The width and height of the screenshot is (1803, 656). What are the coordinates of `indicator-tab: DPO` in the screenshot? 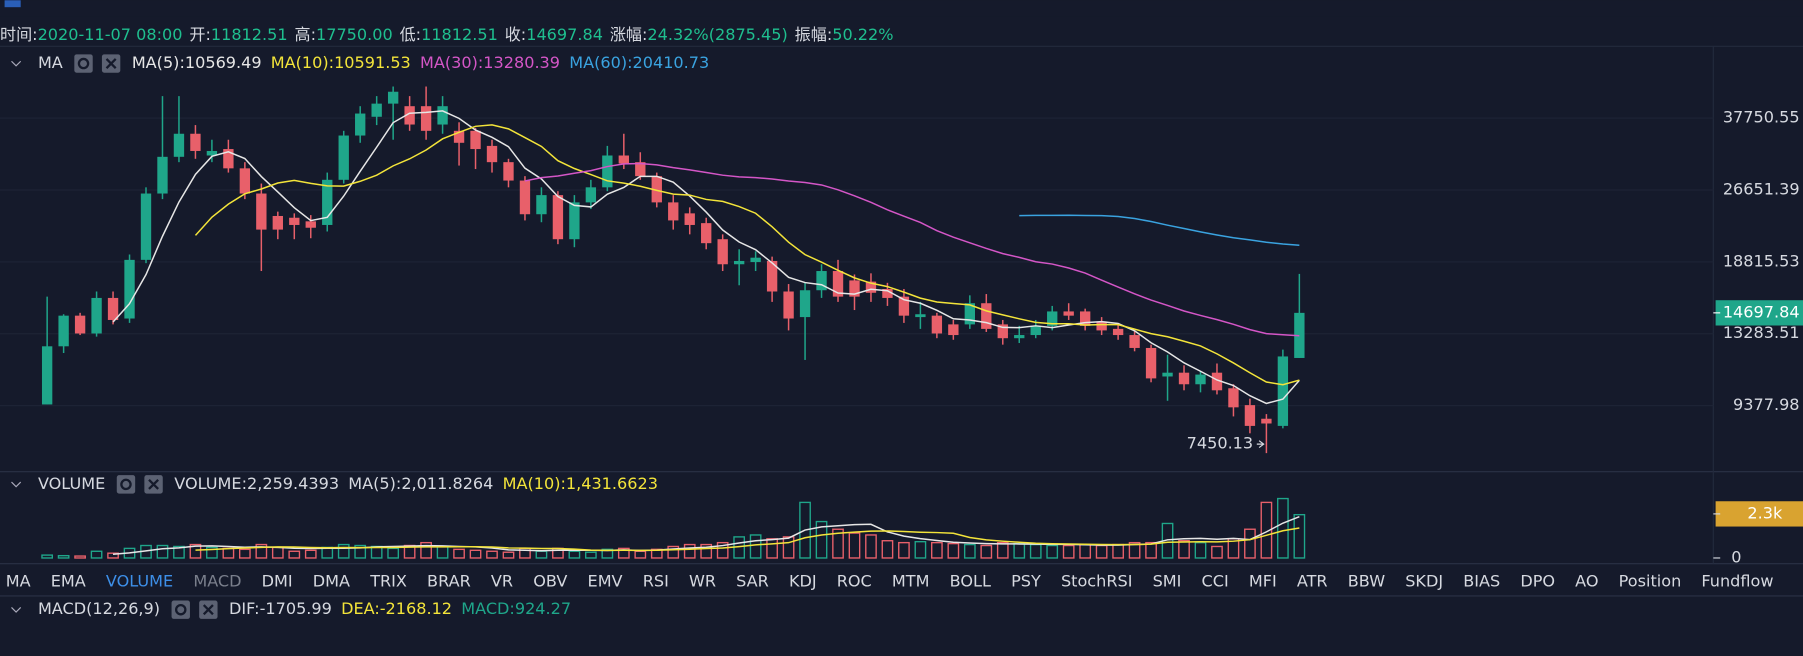 It's located at (1537, 581).